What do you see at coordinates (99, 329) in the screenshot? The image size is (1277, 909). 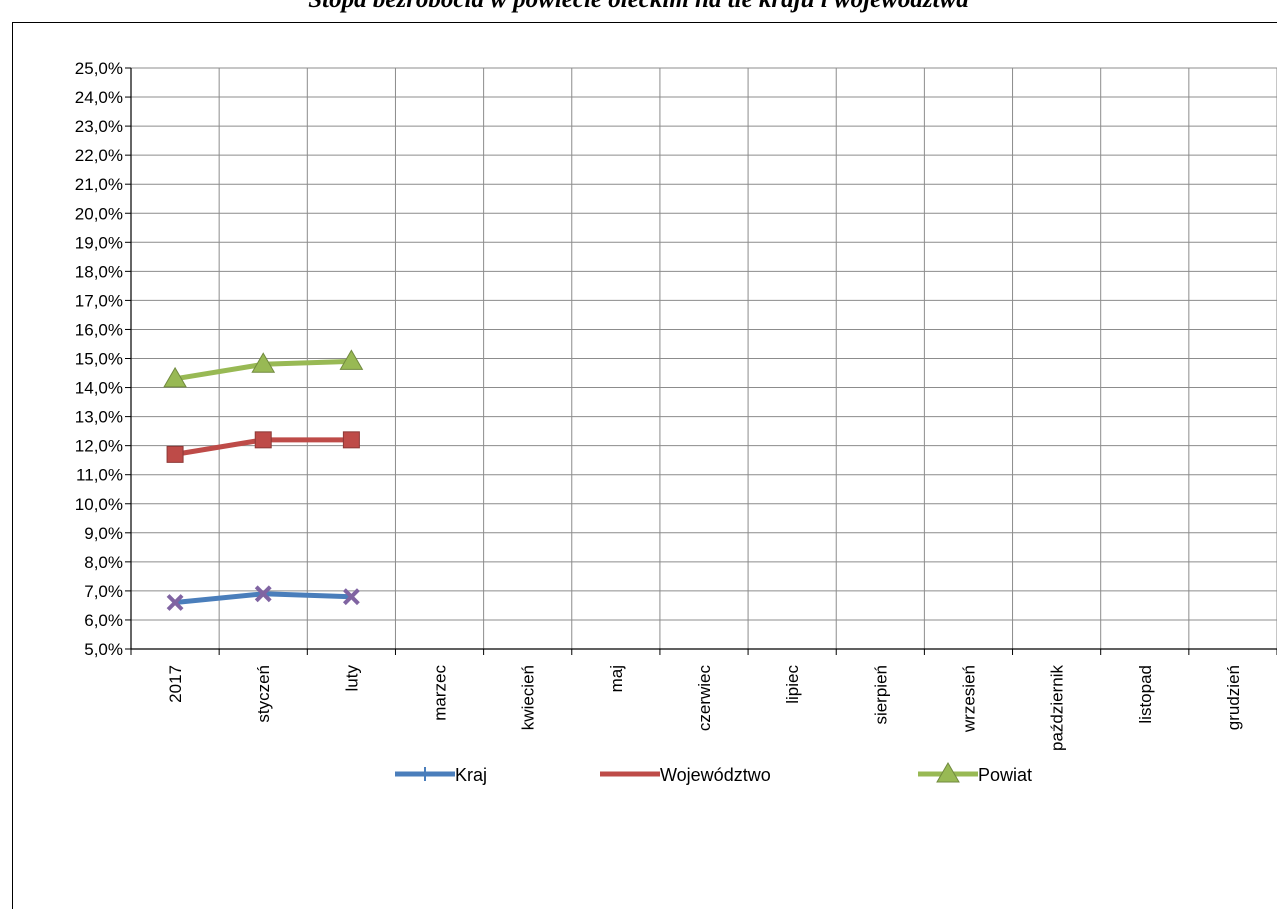 I see `y-tick-label: 16,0%` at bounding box center [99, 329].